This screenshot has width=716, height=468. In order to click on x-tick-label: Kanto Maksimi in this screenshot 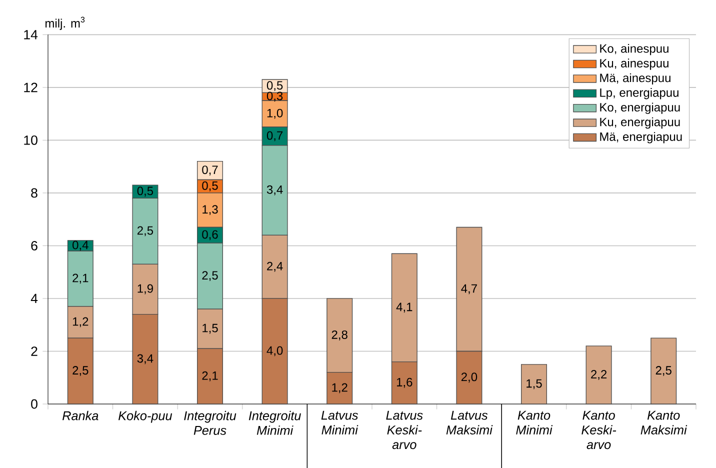, I will do `click(664, 422)`.